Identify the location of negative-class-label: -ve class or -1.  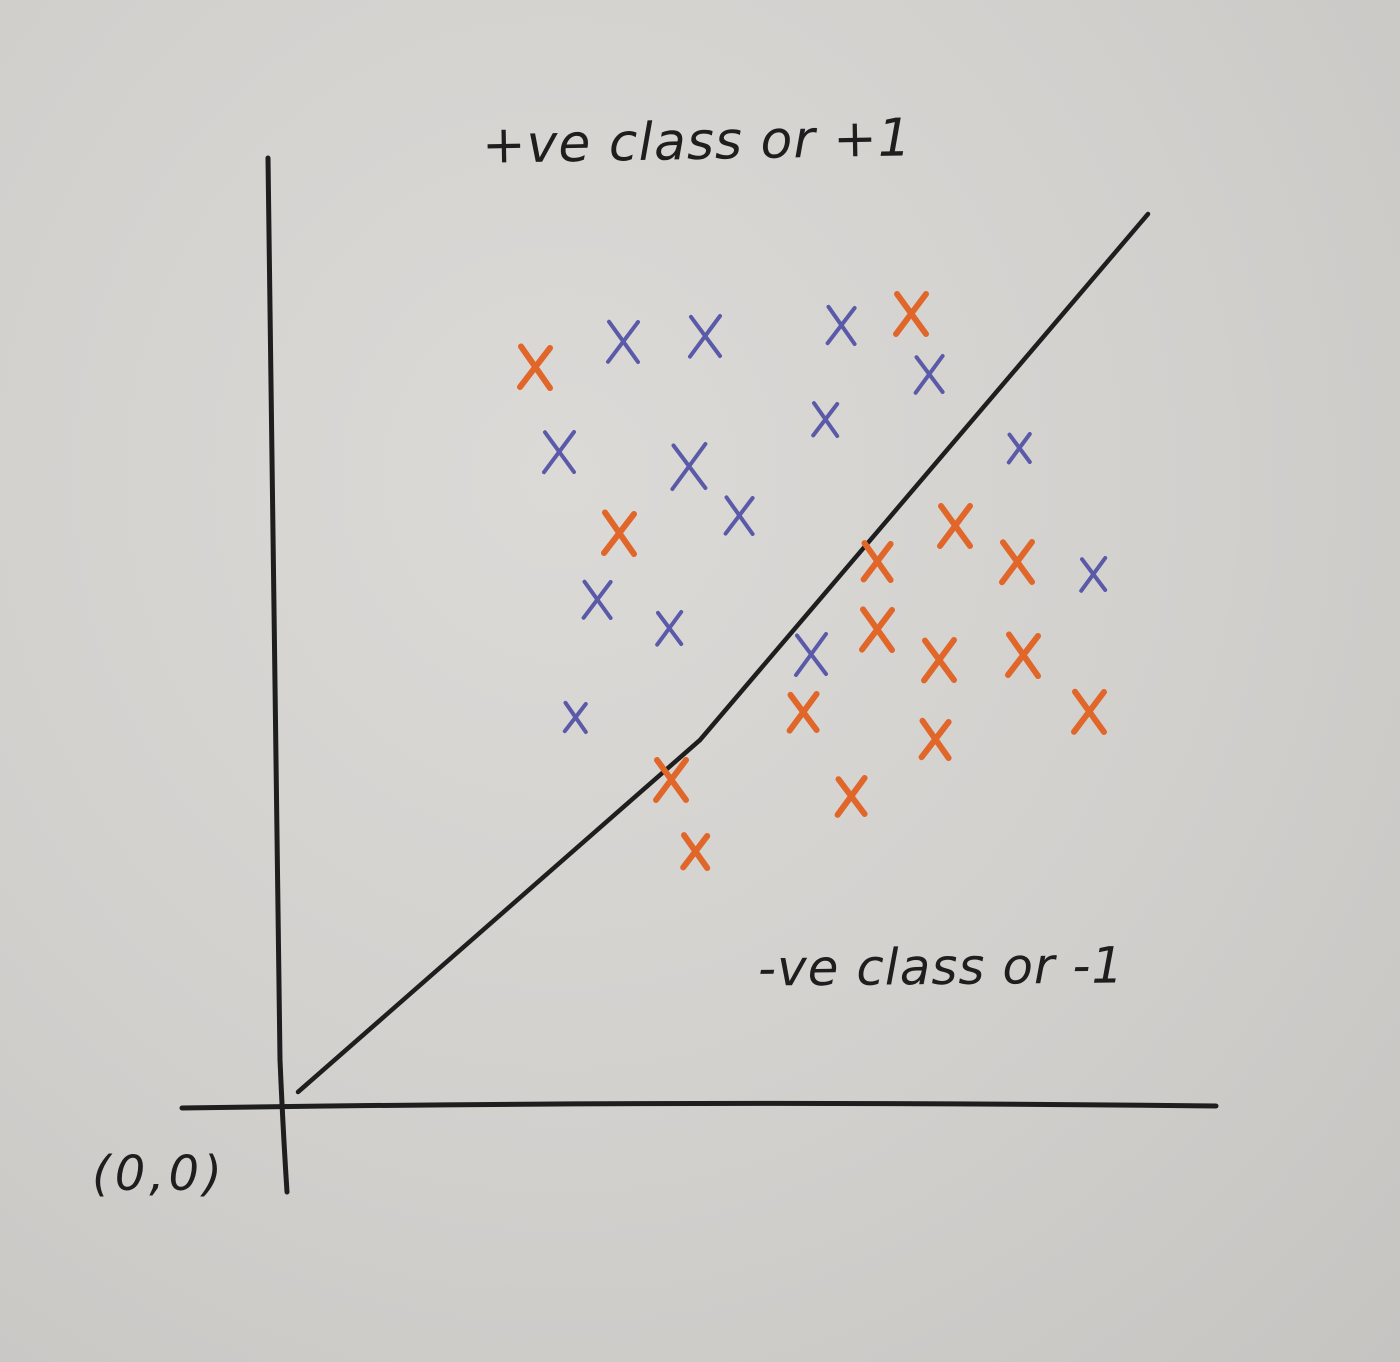
(941, 967).